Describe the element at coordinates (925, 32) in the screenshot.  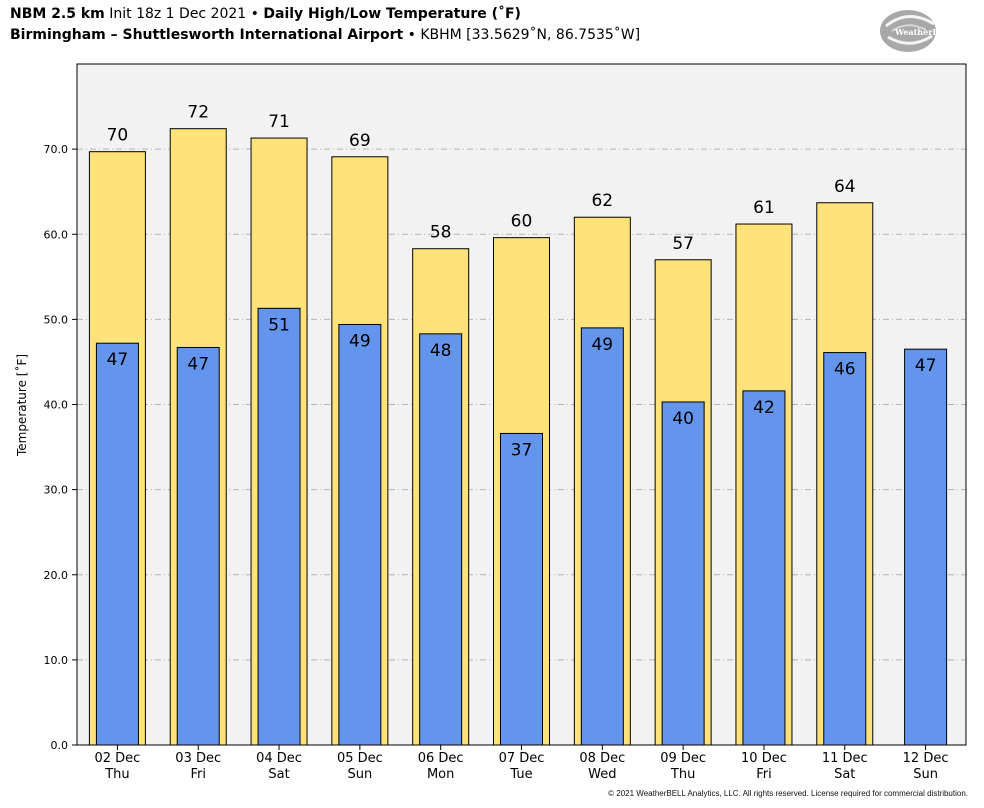
I see `logo-wordmark: WeatherBELL` at that location.